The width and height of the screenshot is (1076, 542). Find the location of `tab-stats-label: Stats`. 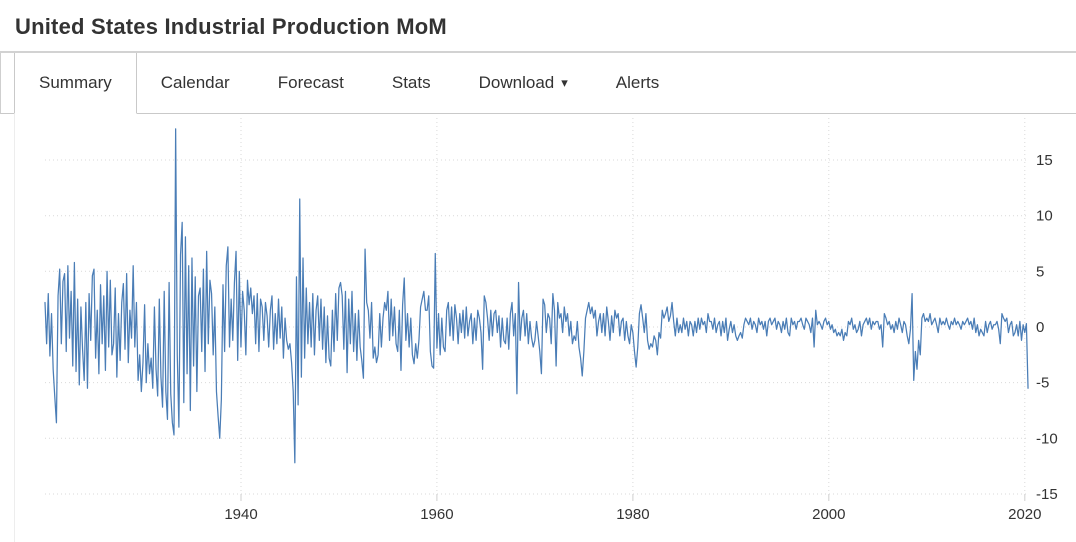

tab-stats-label: Stats is located at coordinates (411, 82).